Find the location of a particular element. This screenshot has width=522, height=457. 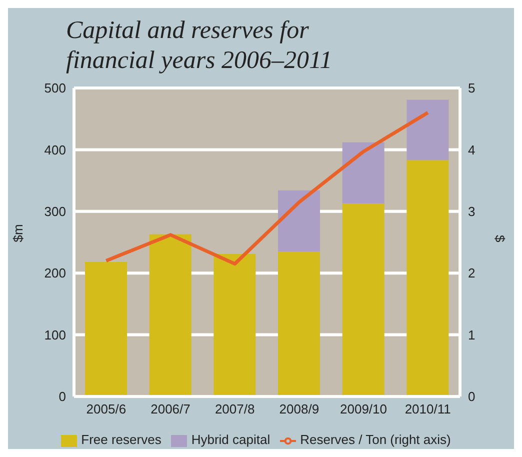

y2-tick-label: 0 is located at coordinates (472, 396).